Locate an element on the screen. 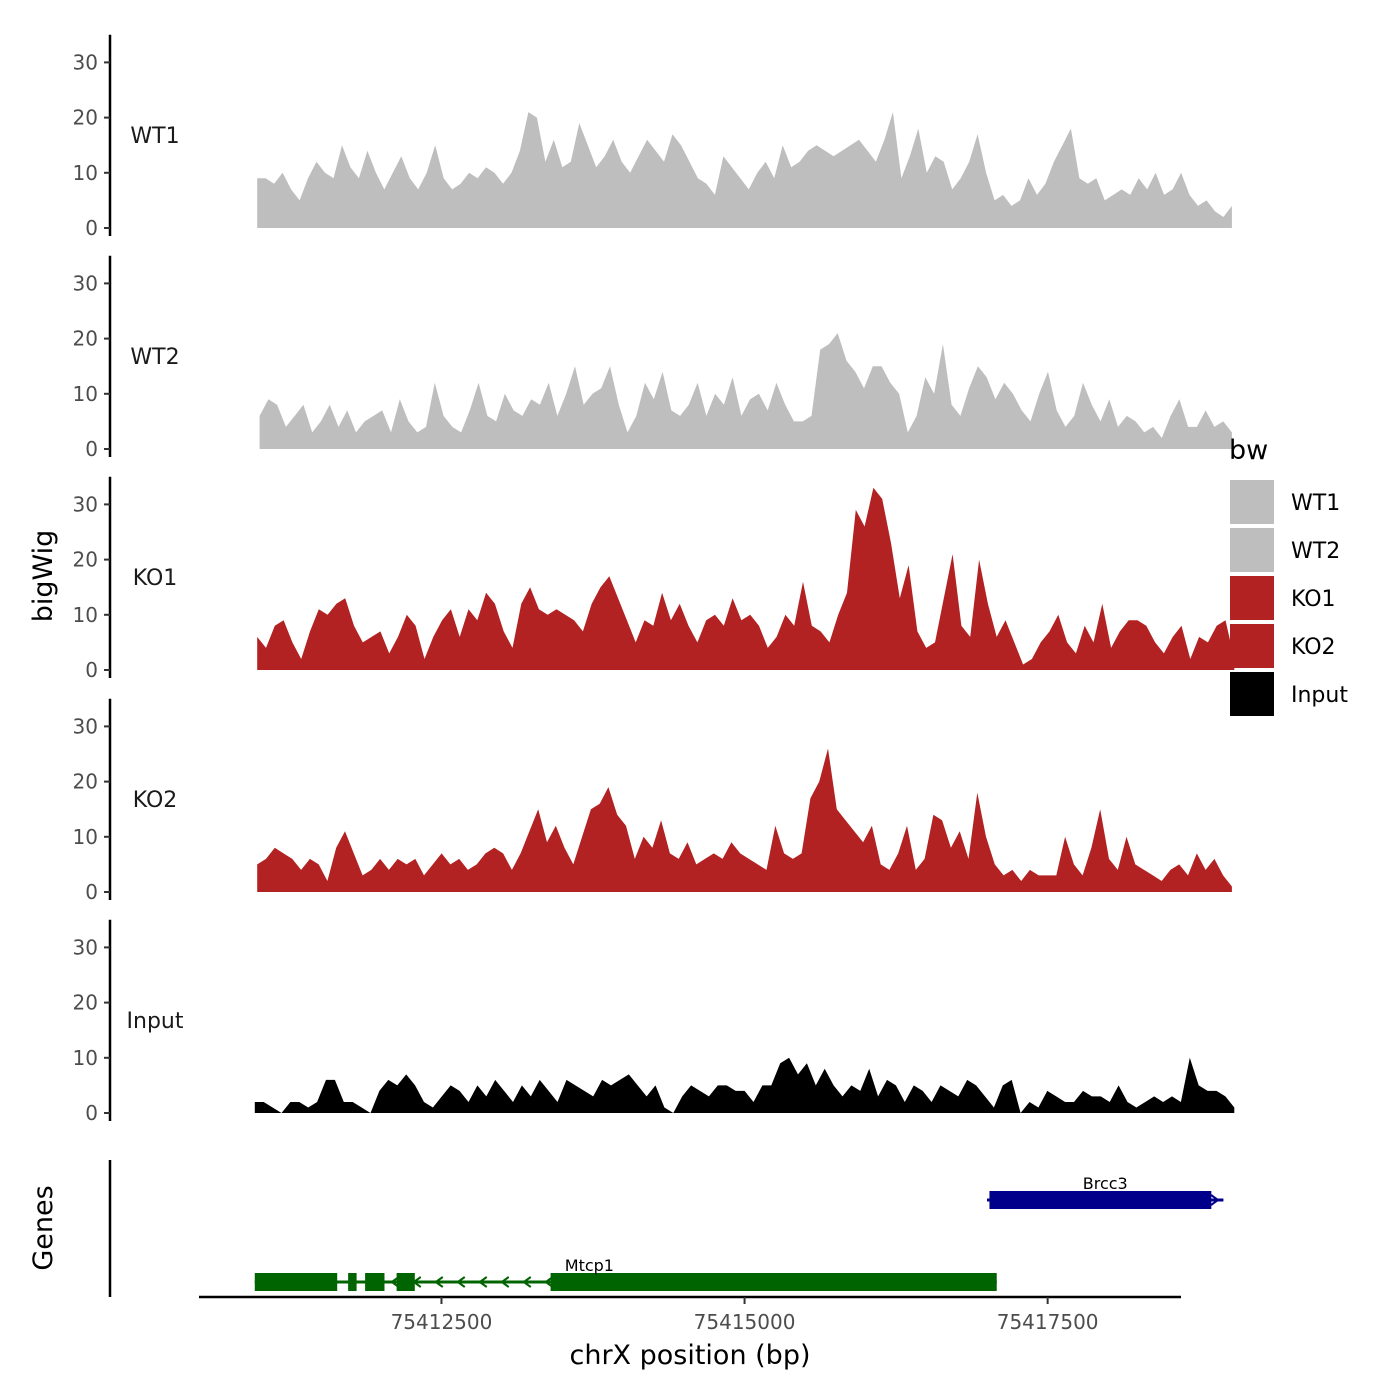  track-panel-input: 0 10 20 30 Input is located at coordinates (654, 1022).